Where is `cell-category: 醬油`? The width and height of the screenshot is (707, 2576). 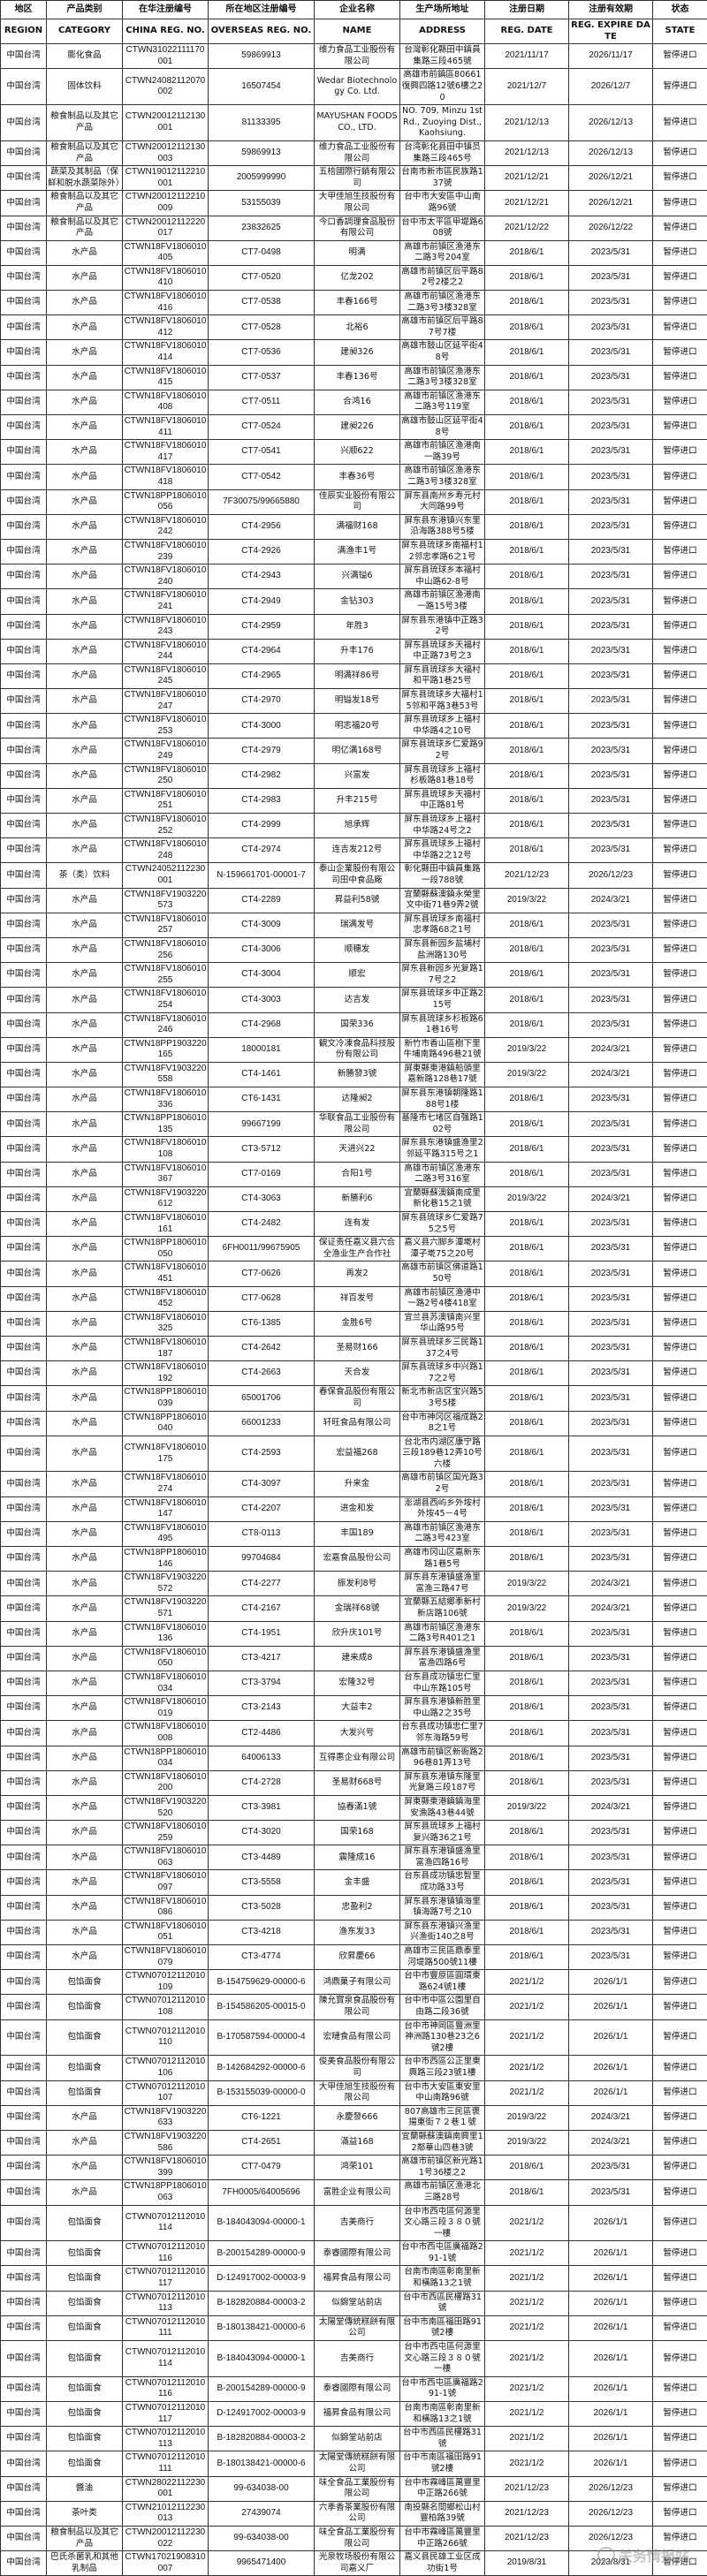 cell-category: 醬油 is located at coordinates (85, 2489).